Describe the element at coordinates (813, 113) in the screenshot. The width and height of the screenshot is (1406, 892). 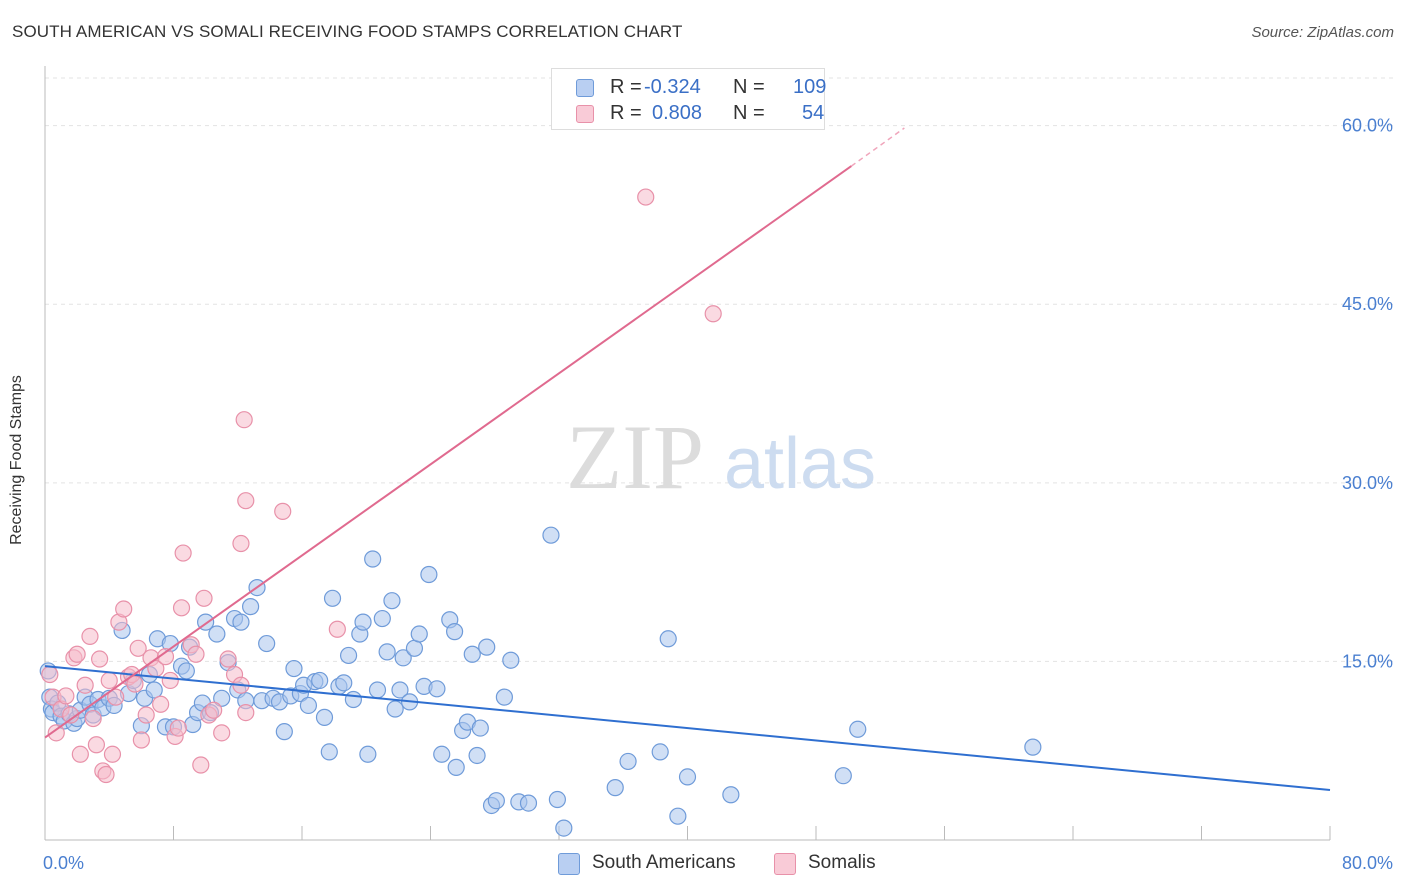
I see `legend-n-value: 54` at that location.